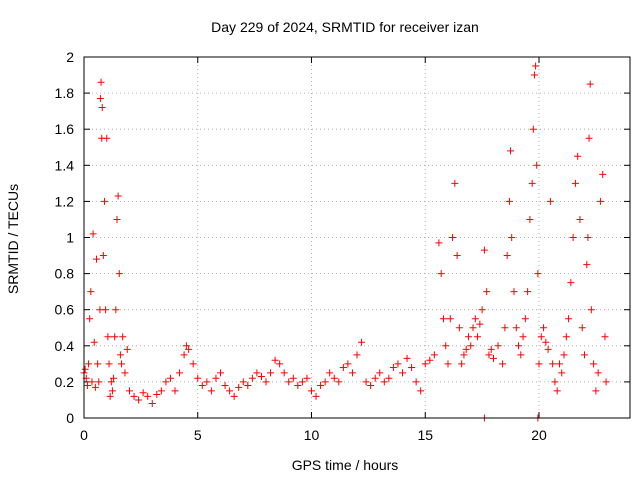 Image resolution: width=640 pixels, height=480 pixels. I want to click on y-axis-label: SRMTID / TECUs, so click(13, 239).